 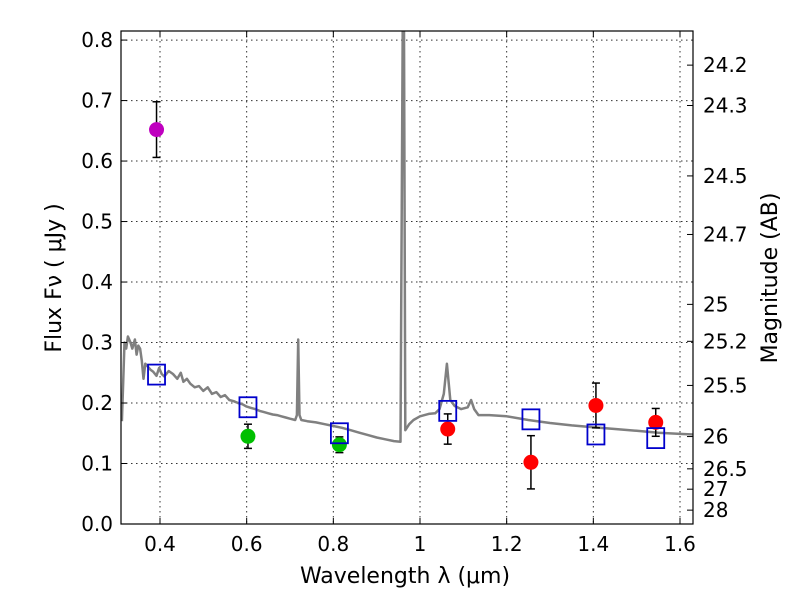 I want to click on x-tick-label: 1.4, so click(x=593, y=544).